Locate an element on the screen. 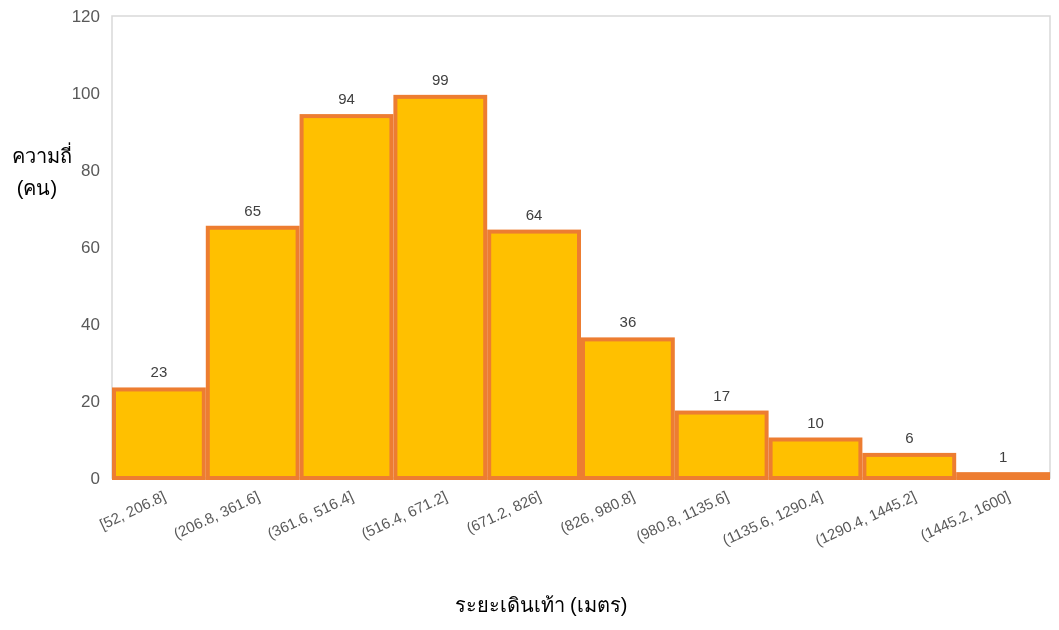 The height and width of the screenshot is (630, 1059). y-tick-label: 100 is located at coordinates (85, 93).